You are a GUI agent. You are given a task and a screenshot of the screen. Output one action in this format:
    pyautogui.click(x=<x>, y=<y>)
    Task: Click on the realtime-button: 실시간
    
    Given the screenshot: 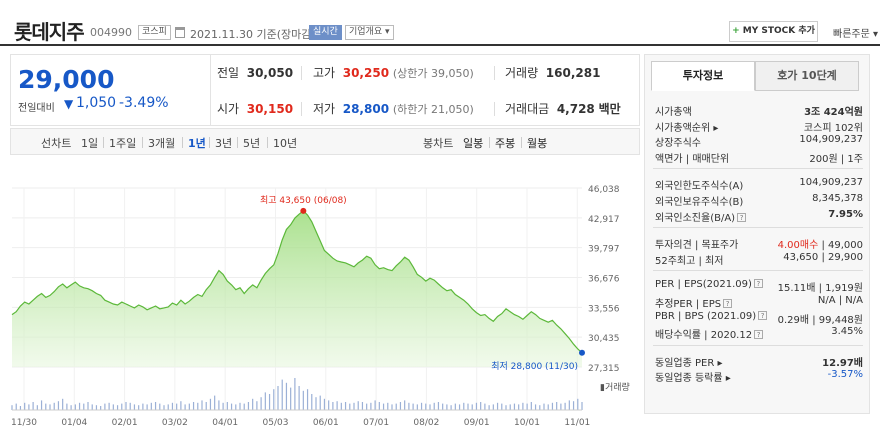 What is the action you would take?
    pyautogui.click(x=325, y=32)
    